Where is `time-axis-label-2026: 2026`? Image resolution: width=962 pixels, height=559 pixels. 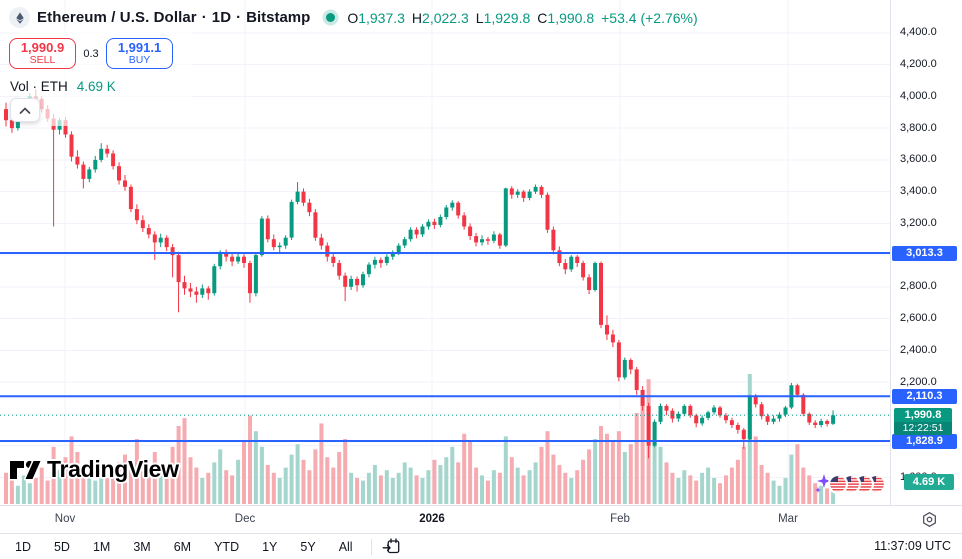
time-axis-label-2026: 2026 is located at coordinates (432, 519).